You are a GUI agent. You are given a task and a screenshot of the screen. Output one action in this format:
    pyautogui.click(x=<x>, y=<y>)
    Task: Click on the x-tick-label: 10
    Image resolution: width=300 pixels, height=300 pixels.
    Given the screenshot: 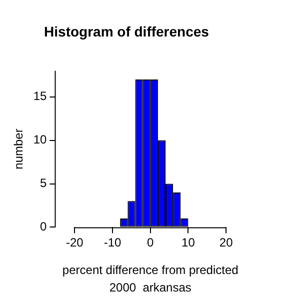 What is the action you would take?
    pyautogui.click(x=189, y=243)
    